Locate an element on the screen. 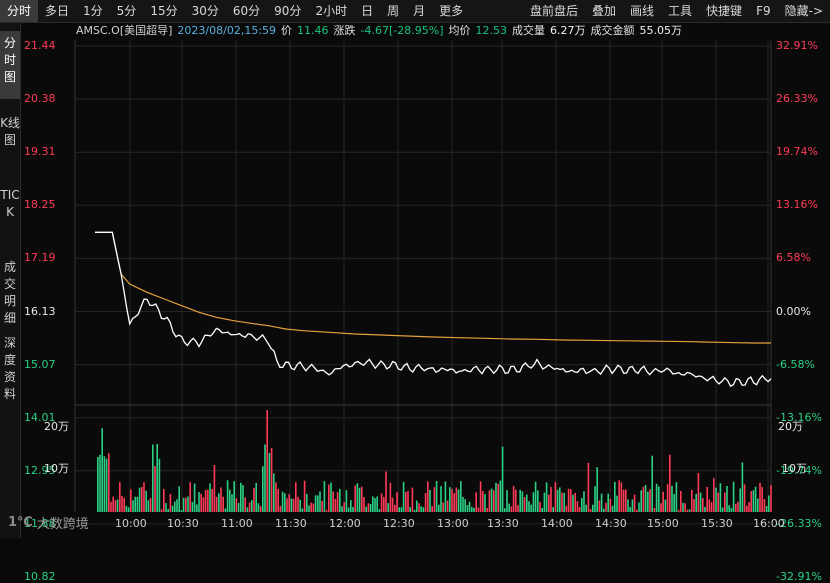  time-tick: 11:00 is located at coordinates (237, 523).